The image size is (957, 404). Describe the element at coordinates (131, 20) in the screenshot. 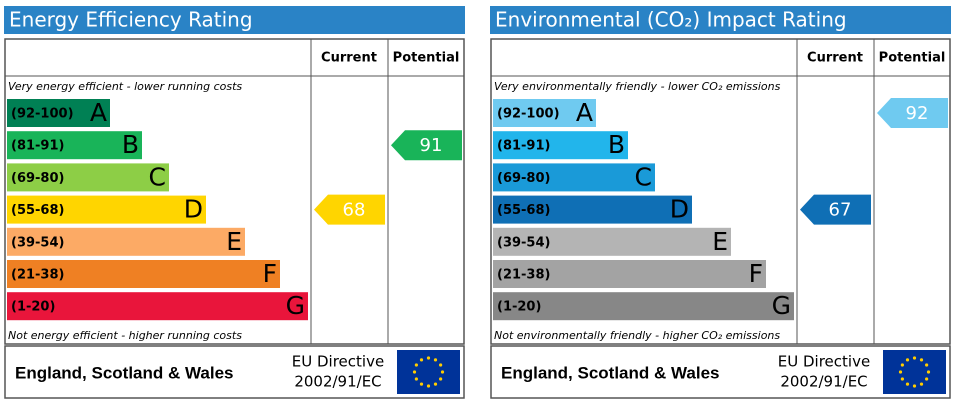

I see `panel-title: Energy Efficiency Rating` at that location.